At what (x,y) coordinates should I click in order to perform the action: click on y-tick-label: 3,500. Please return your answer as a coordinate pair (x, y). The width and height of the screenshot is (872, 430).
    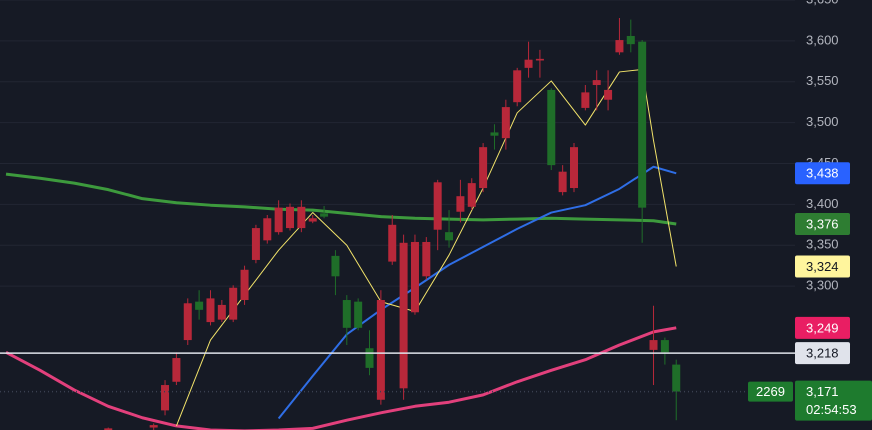
    Looking at the image, I should click on (822, 121).